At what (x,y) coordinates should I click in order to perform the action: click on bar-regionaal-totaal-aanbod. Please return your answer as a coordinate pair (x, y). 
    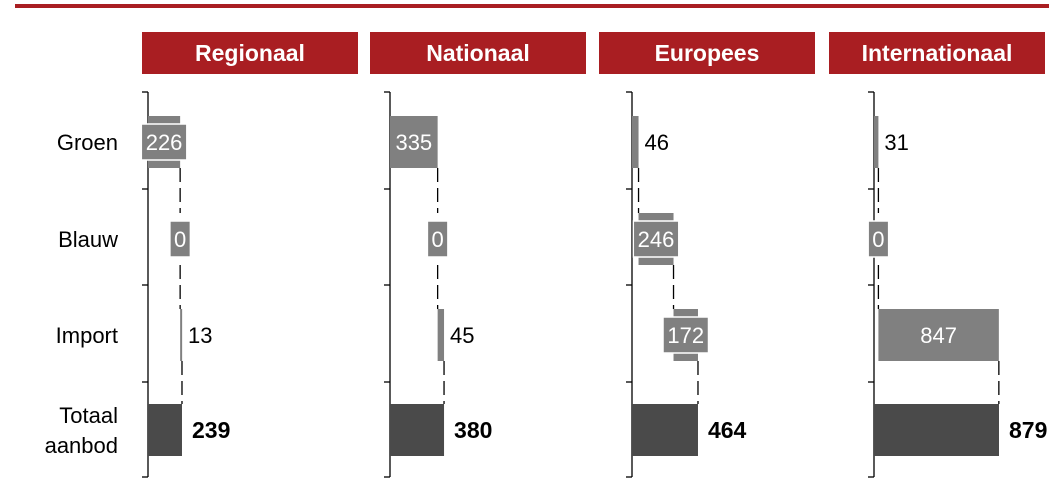
    Looking at the image, I should click on (165, 430).